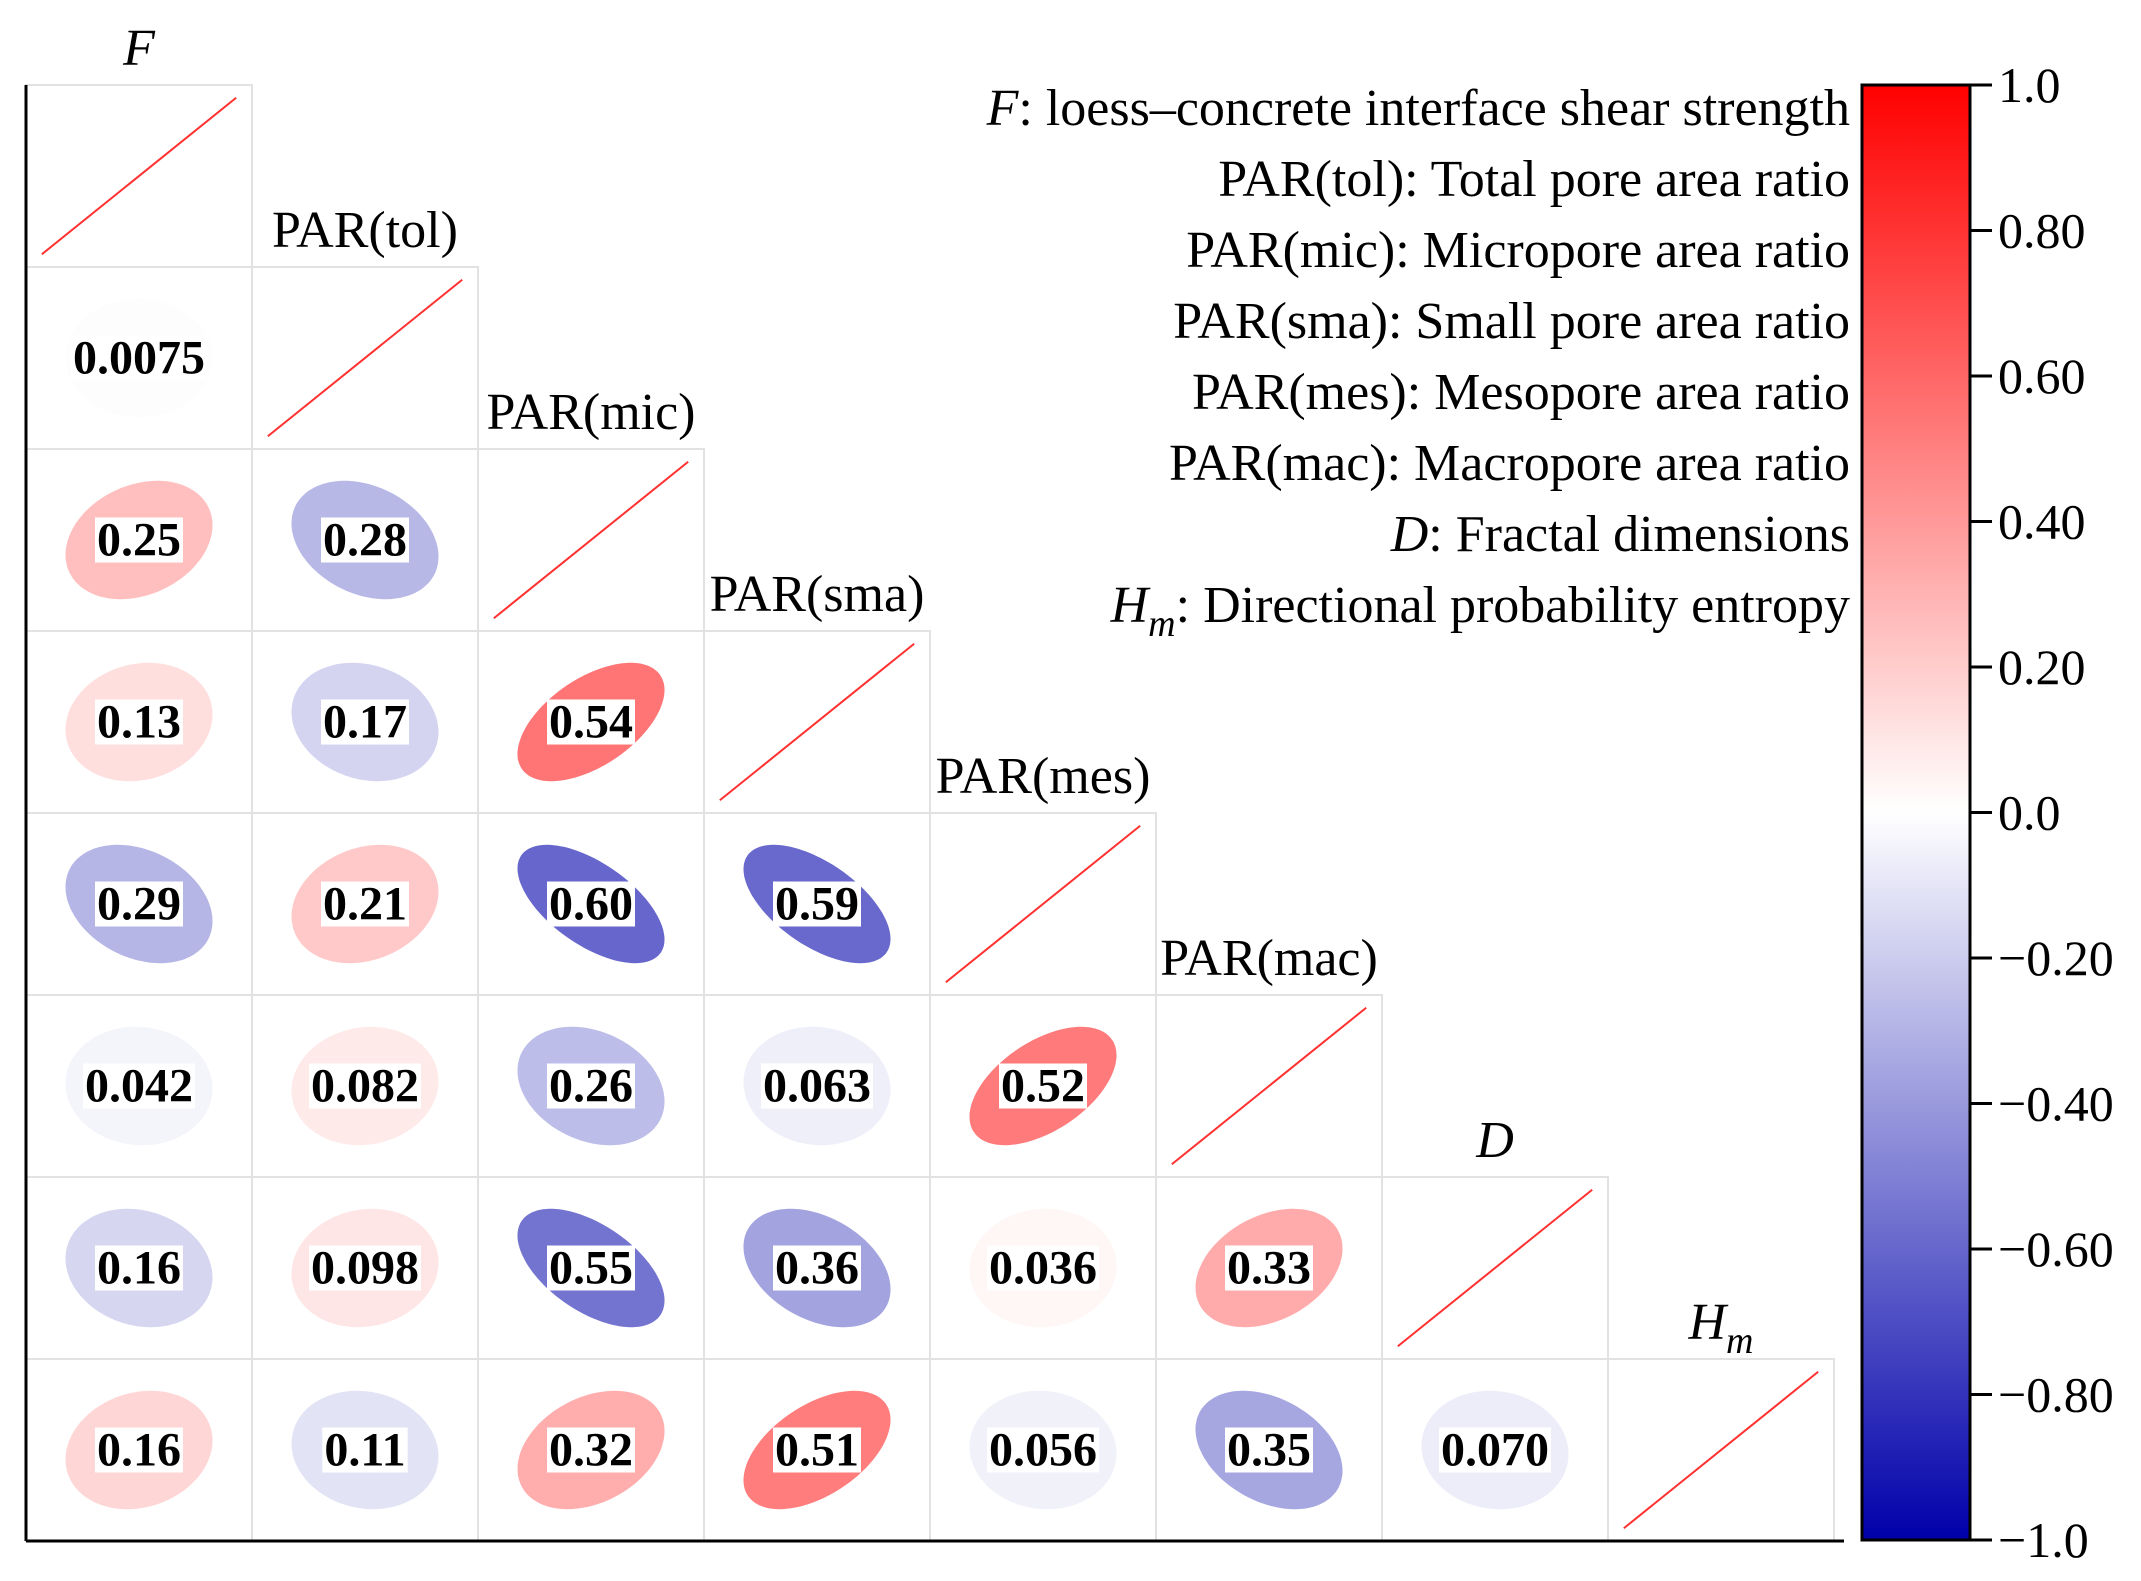  I want to click on correlation-value-label: 0.21, so click(365, 904).